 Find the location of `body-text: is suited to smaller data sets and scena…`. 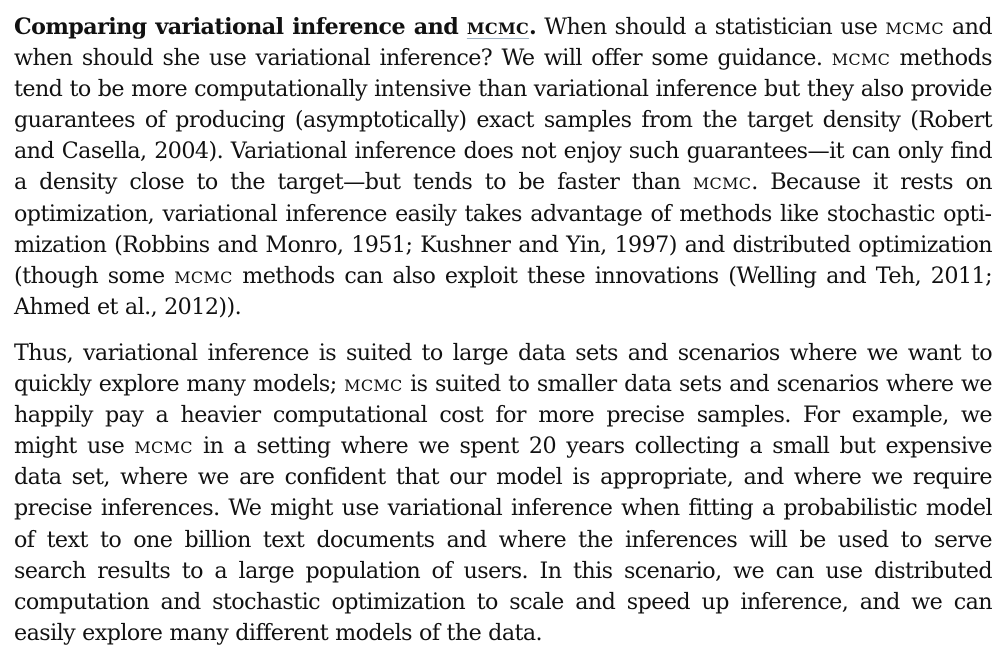

body-text: is suited to smaller data sets and scena… is located at coordinates (503, 415).